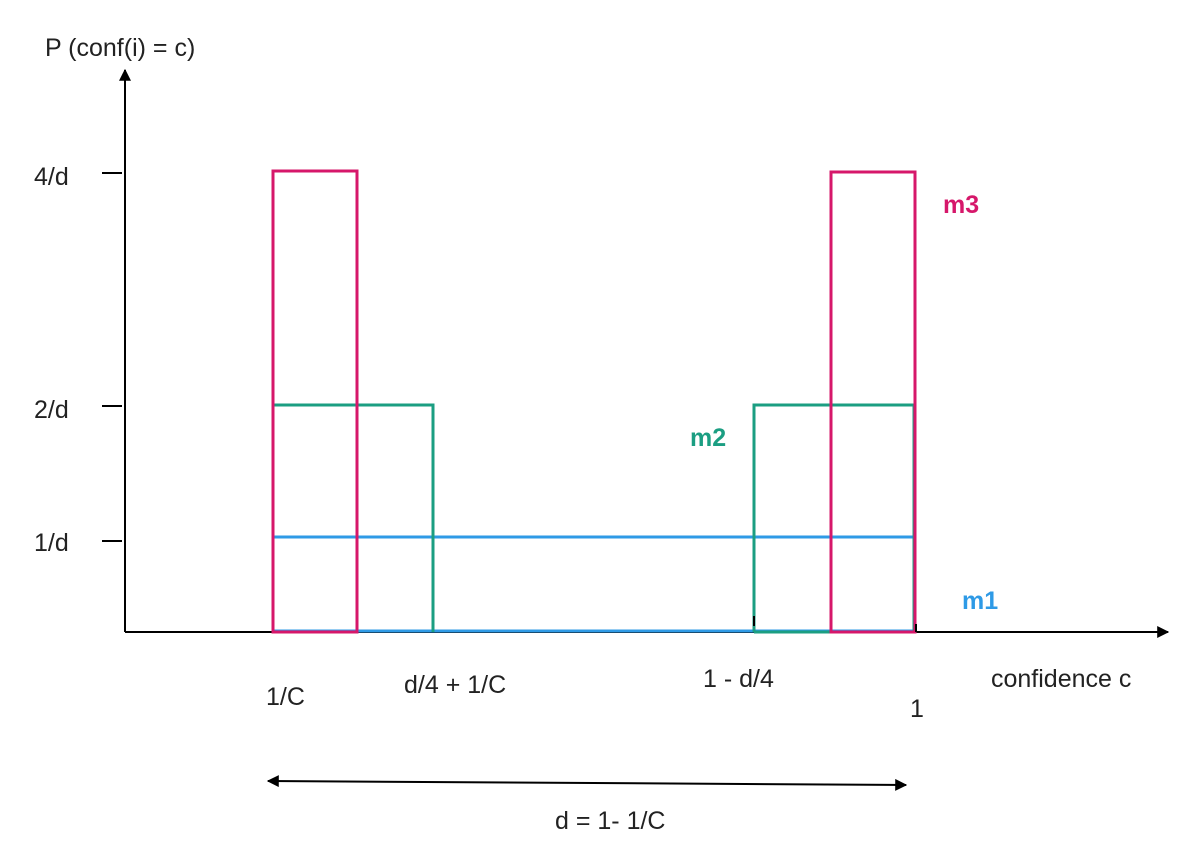 The image size is (1200, 842). I want to click on x-tick-label-1-over-c: 1/C, so click(285, 697).